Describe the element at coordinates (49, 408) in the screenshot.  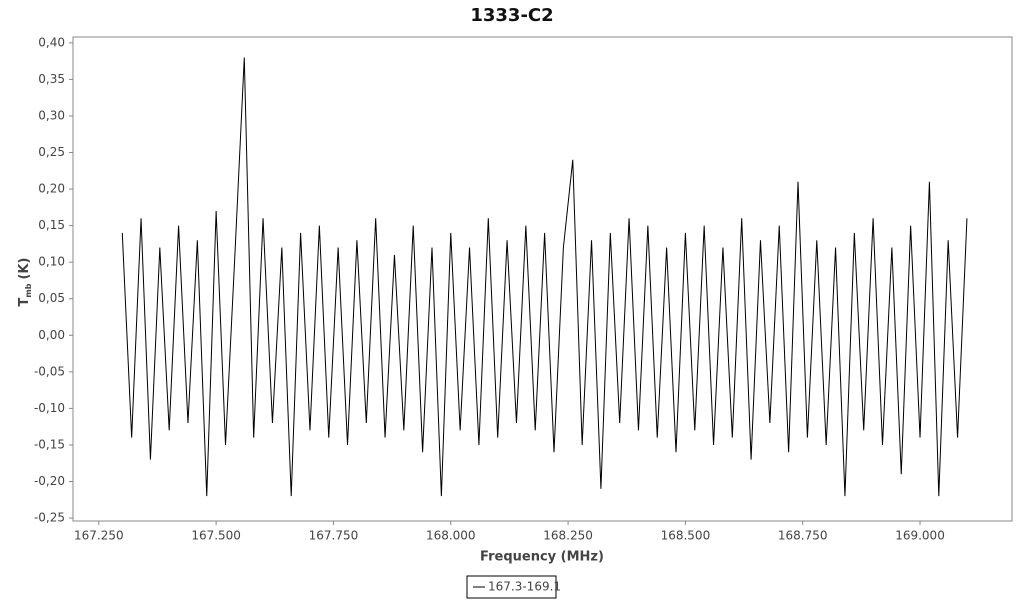
I see `y-tick-label: -0,10` at that location.